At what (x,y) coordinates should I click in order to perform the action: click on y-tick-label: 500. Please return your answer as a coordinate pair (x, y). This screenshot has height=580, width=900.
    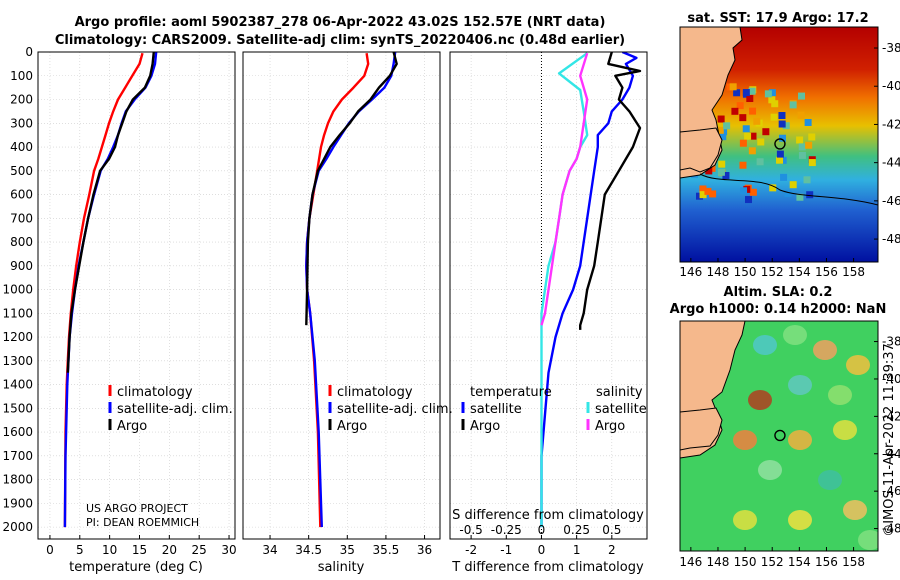
    Looking at the image, I should click on (21, 171).